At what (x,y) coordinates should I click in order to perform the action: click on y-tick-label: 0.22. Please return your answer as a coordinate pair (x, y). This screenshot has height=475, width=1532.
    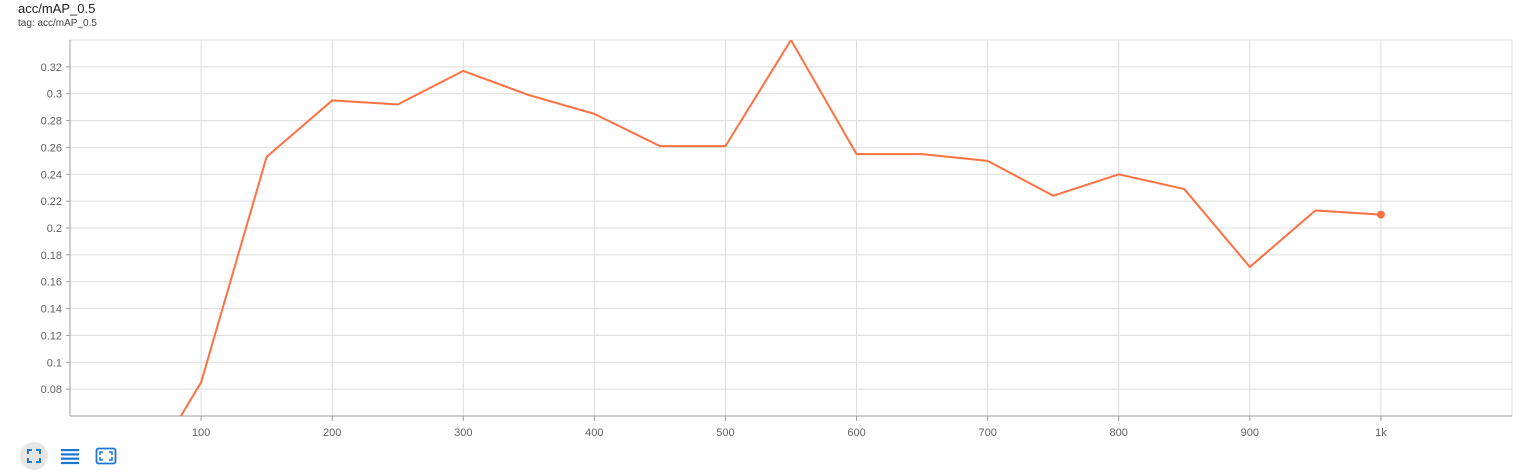
    Looking at the image, I should click on (51, 202).